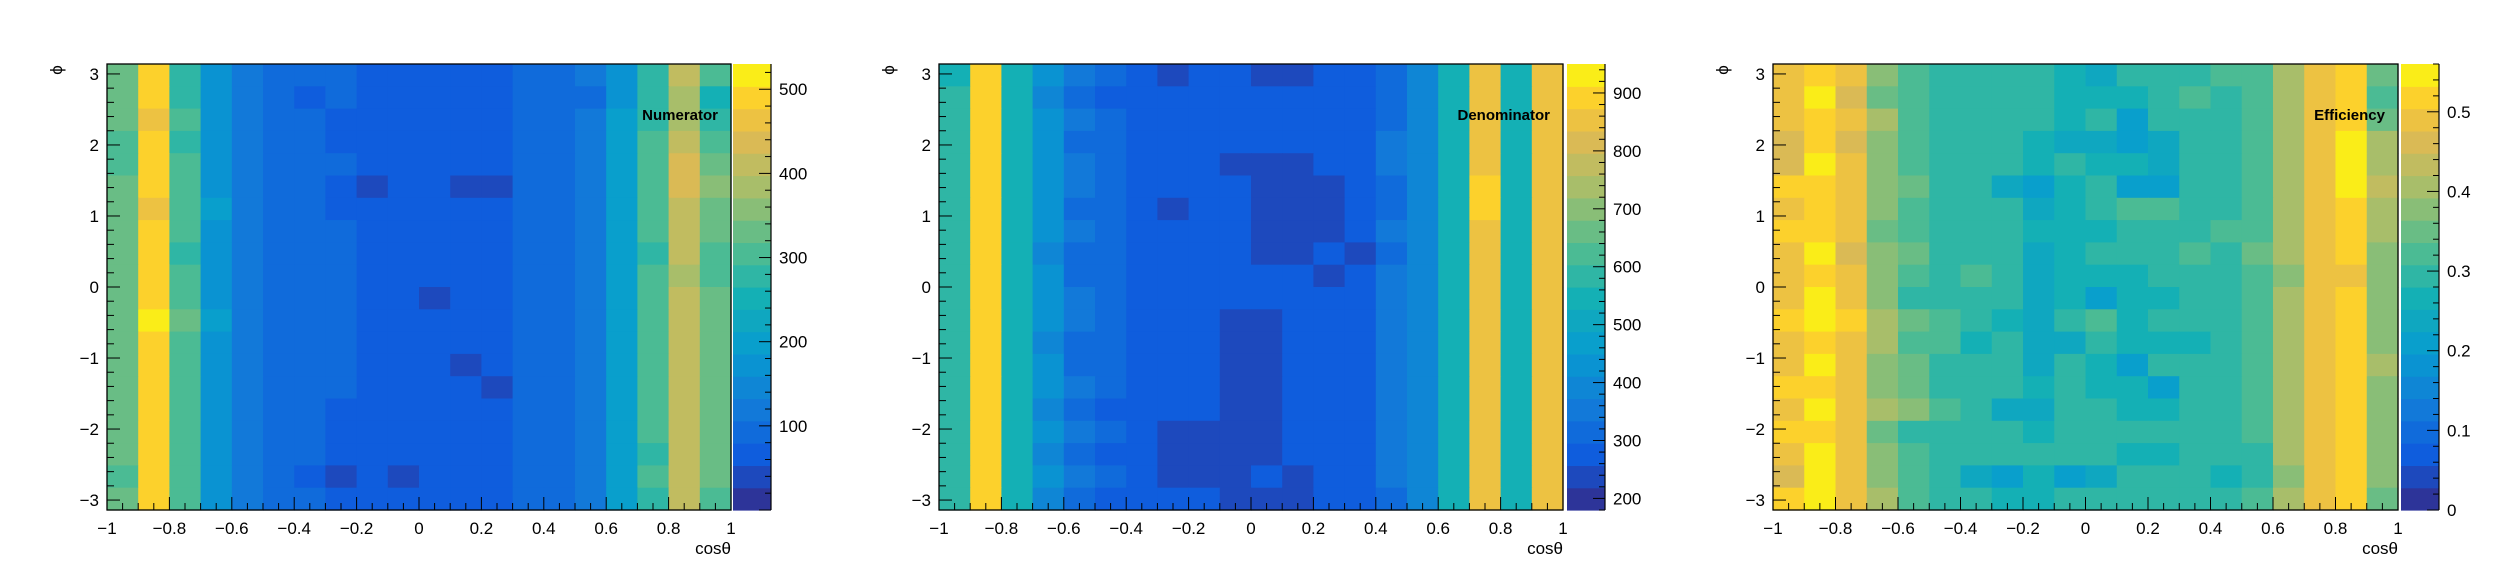 This screenshot has width=2496, height=572. I want to click on x-tick-label: 0.6, so click(2273, 528).